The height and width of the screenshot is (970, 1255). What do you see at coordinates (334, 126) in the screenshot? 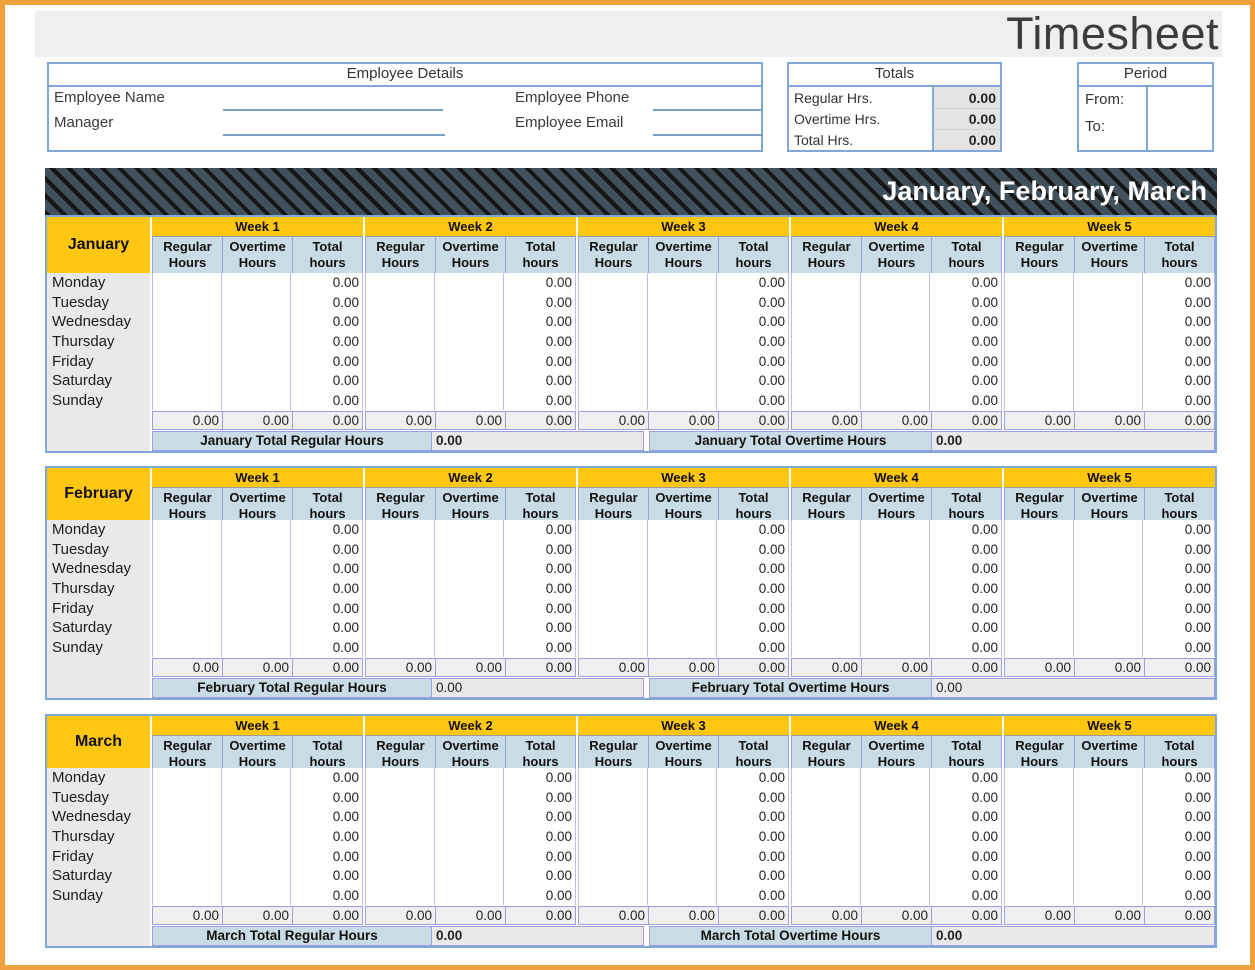
I see `manager-input` at bounding box center [334, 126].